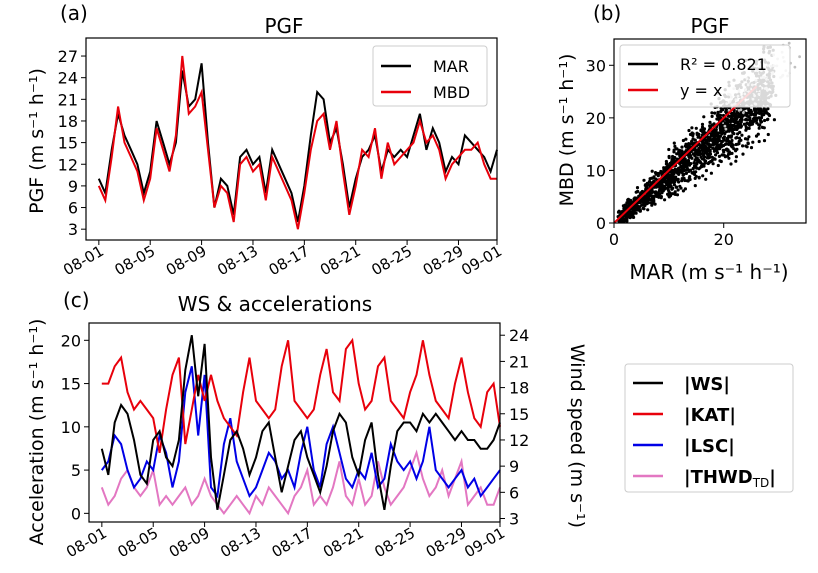  Describe the element at coordinates (76, 300) in the screenshot. I see `panel-c-label: (c)` at that location.